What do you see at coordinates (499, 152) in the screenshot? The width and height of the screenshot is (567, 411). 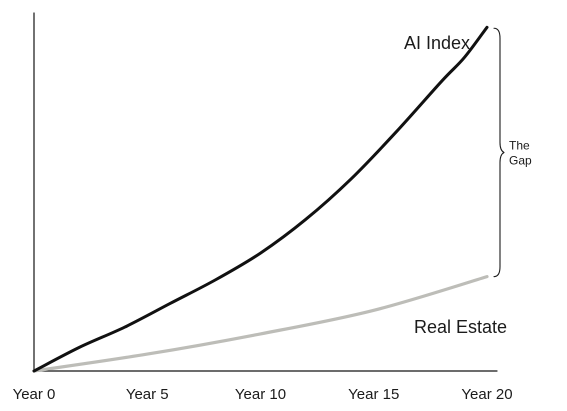 I see `gap-brace` at bounding box center [499, 152].